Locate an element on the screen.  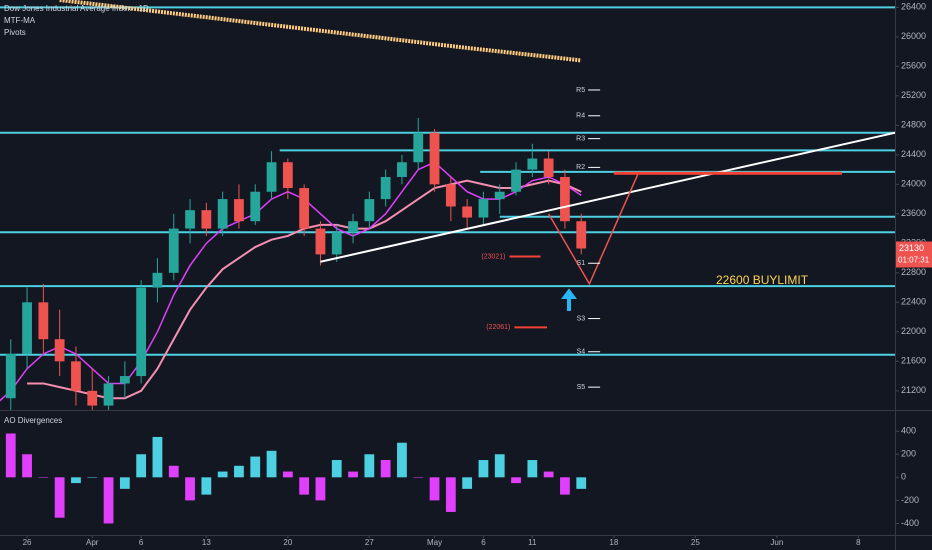
pivot-label: S3 is located at coordinates (581, 318).